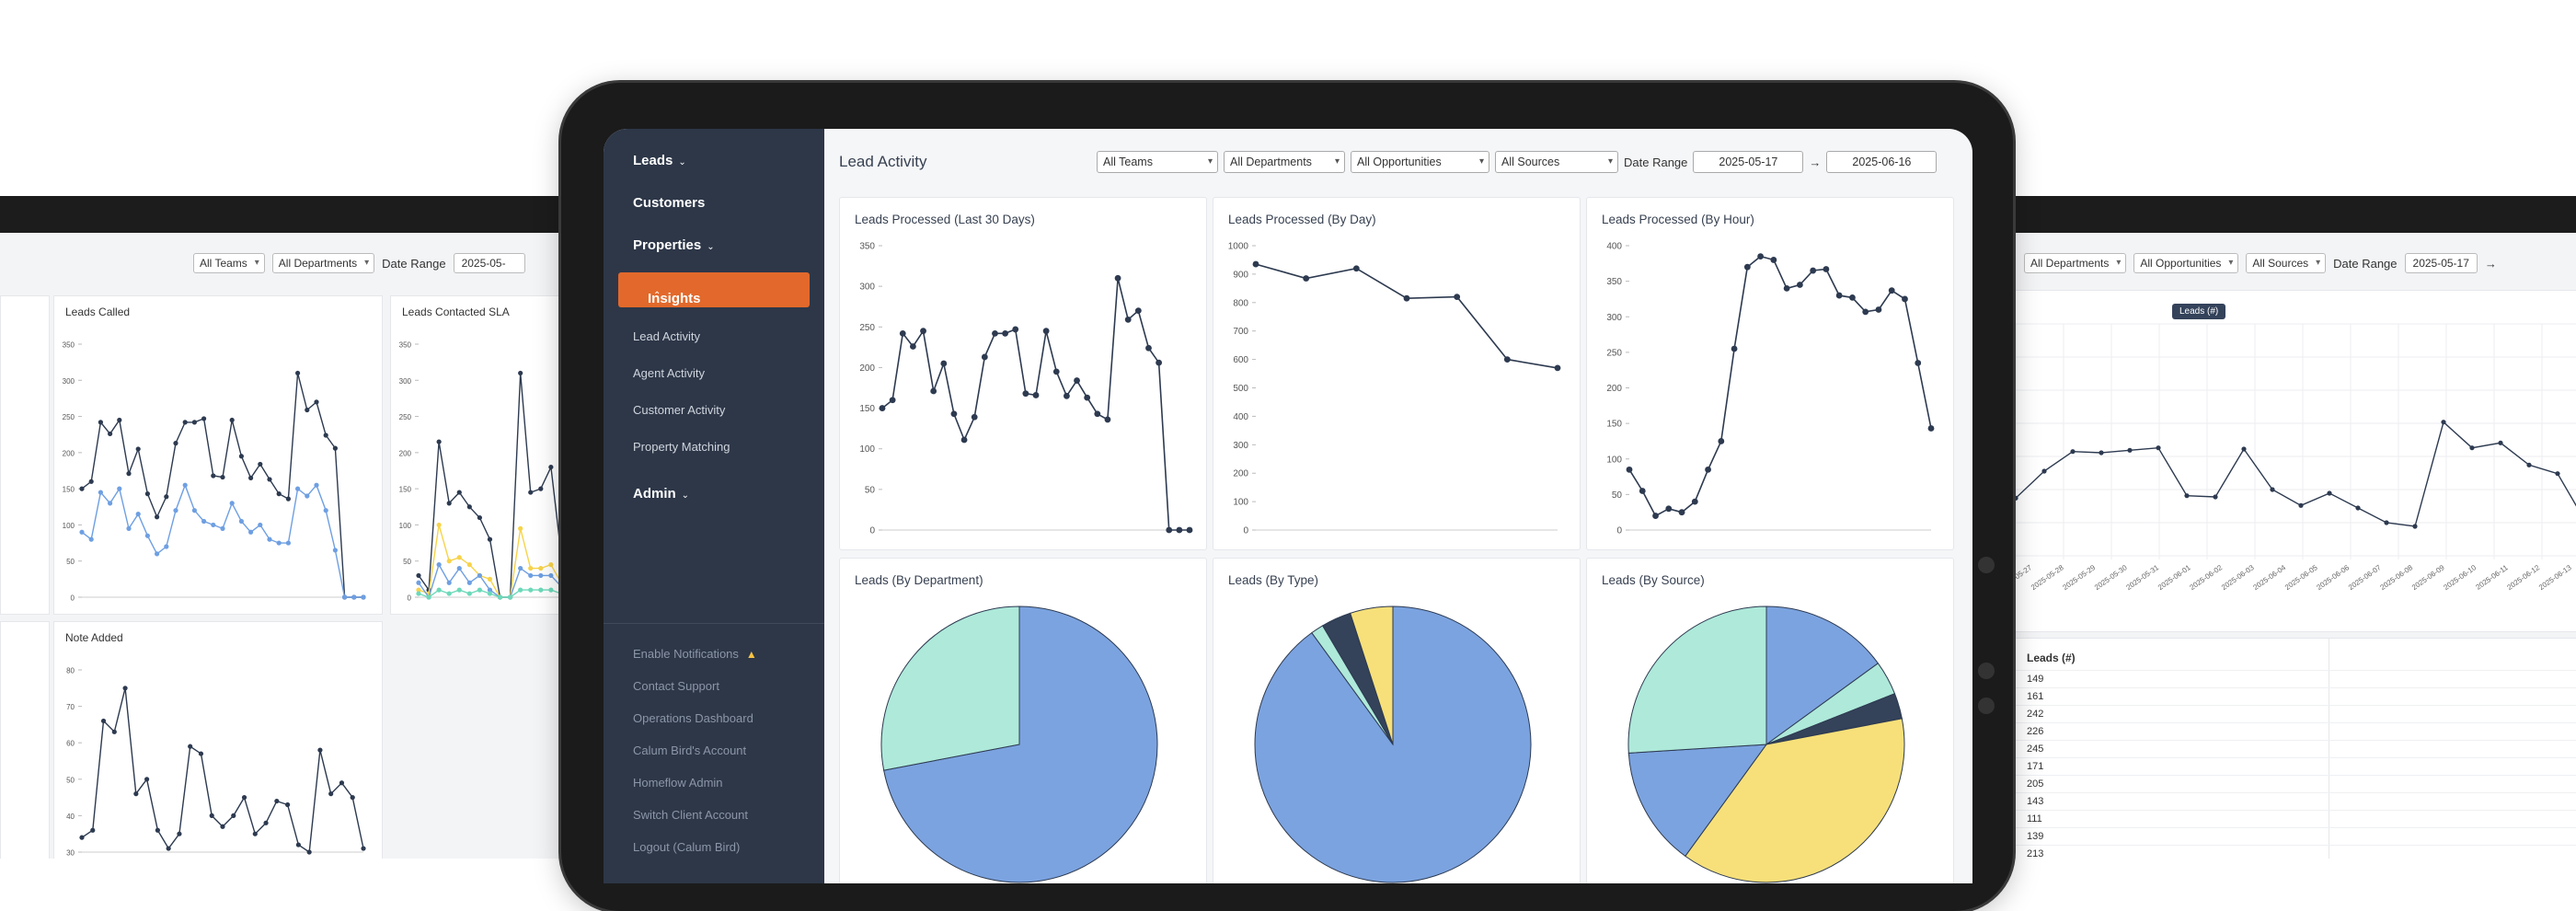 The height and width of the screenshot is (911, 2576). I want to click on switch-client-link: Switch Client Account, so click(691, 815).